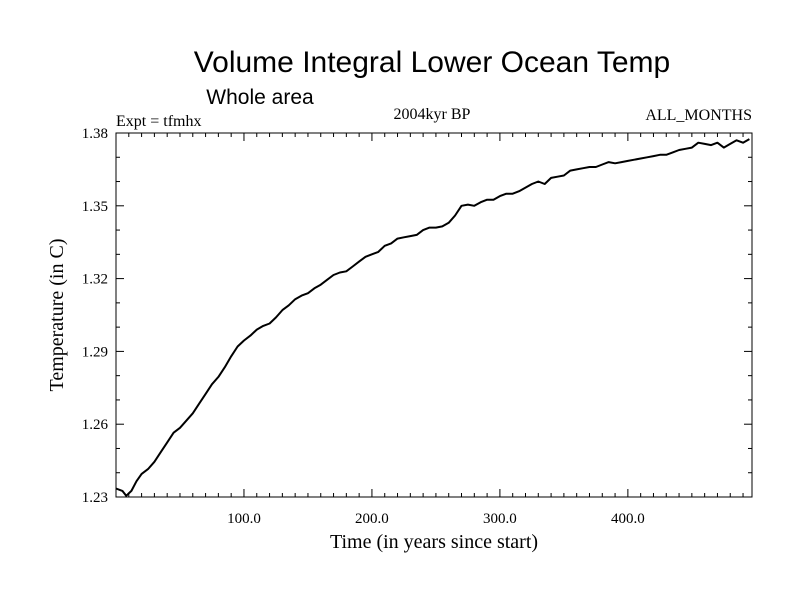 Image resolution: width=800 pixels, height=605 pixels. Describe the element at coordinates (57, 315) in the screenshot. I see `y-axis-label: Temperature (in C)` at that location.